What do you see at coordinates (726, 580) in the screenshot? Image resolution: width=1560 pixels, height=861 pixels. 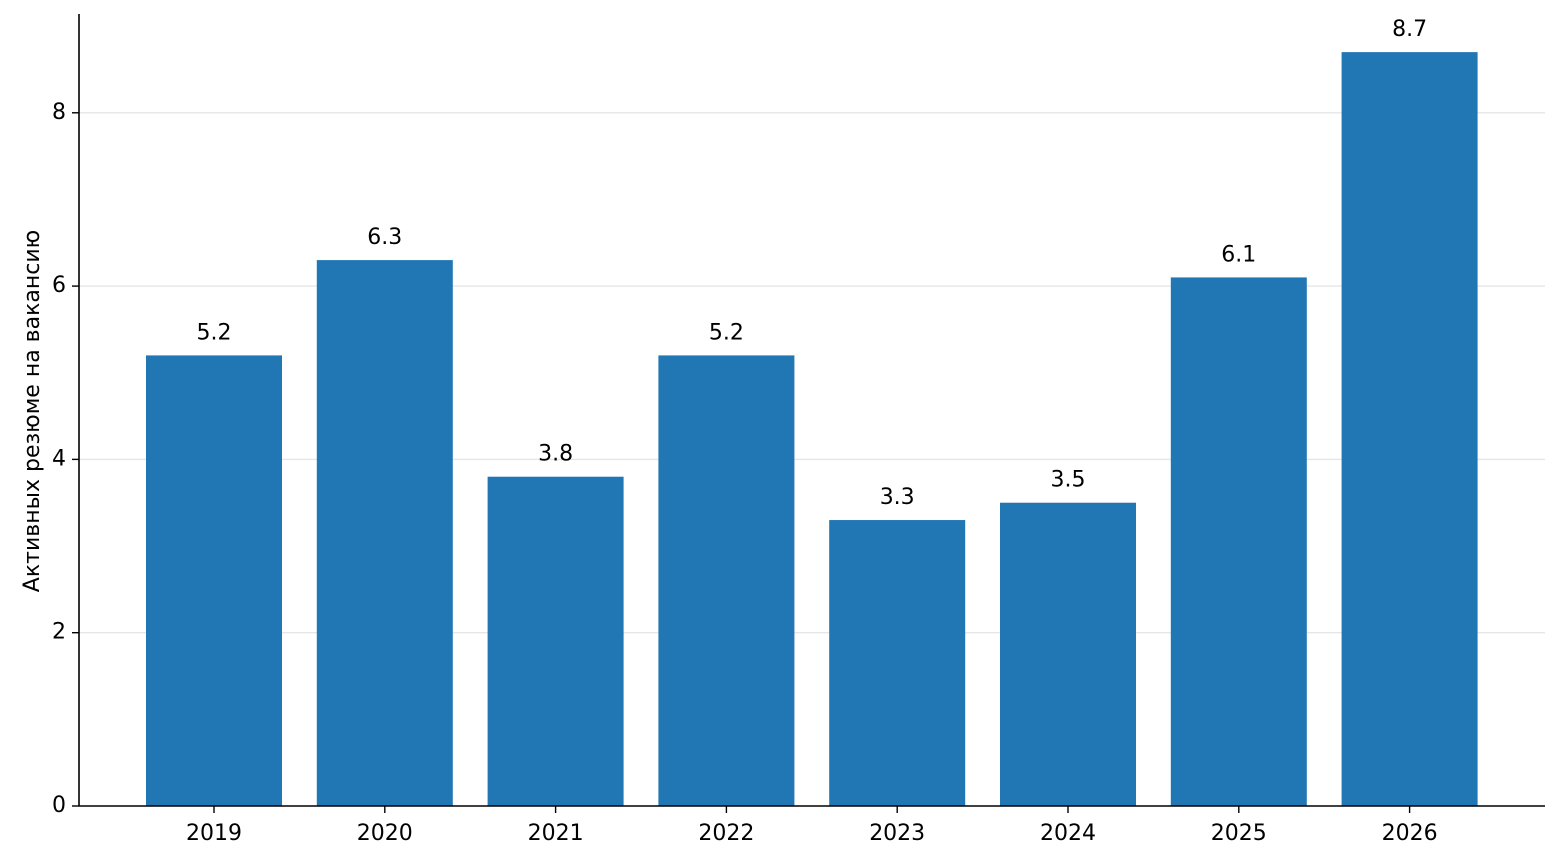 I see `bar-2022` at bounding box center [726, 580].